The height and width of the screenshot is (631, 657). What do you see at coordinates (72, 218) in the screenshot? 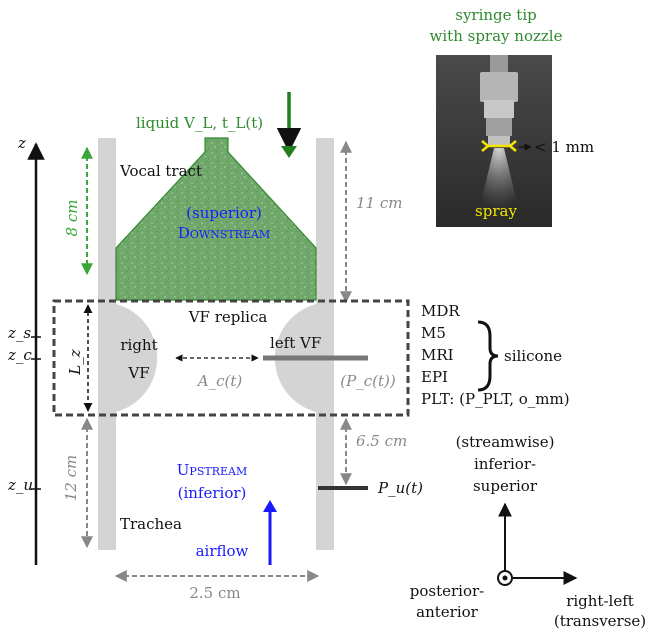
I see `height-8cm-label: 8 cm` at bounding box center [72, 218].